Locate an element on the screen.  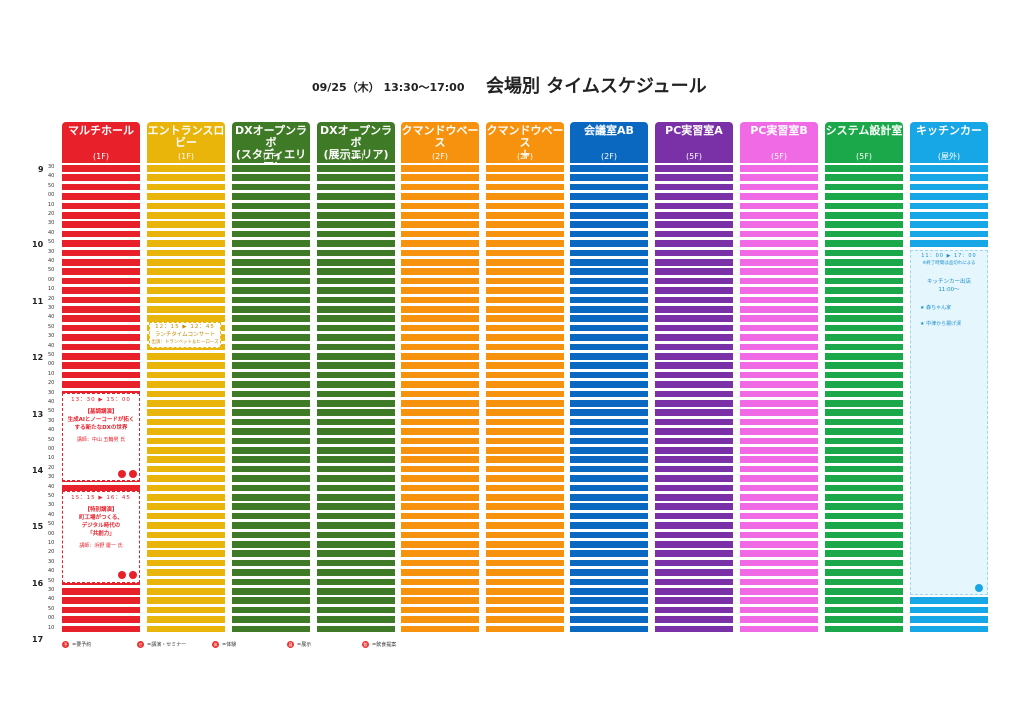
minute-label: 10 is located at coordinates (51, 289).